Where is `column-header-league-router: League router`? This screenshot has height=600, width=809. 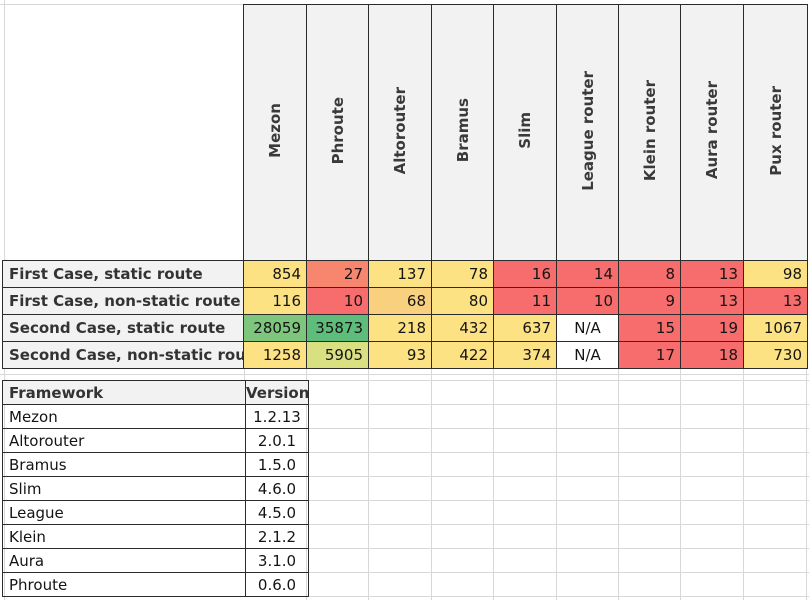
column-header-league-router: League router is located at coordinates (587, 132).